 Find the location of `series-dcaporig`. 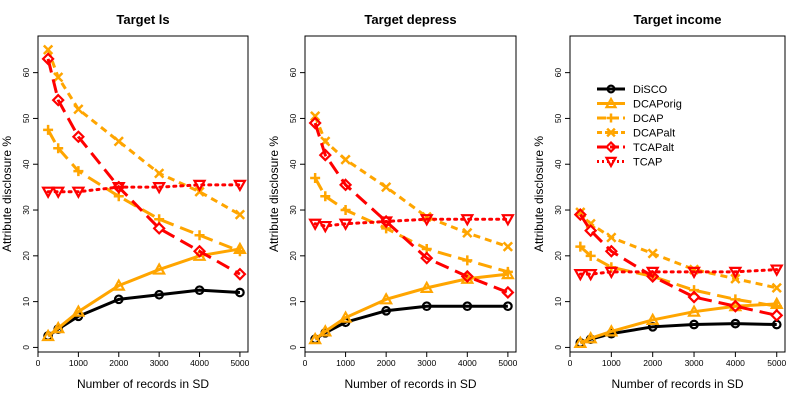

series-dcaporig is located at coordinates (411, 305).